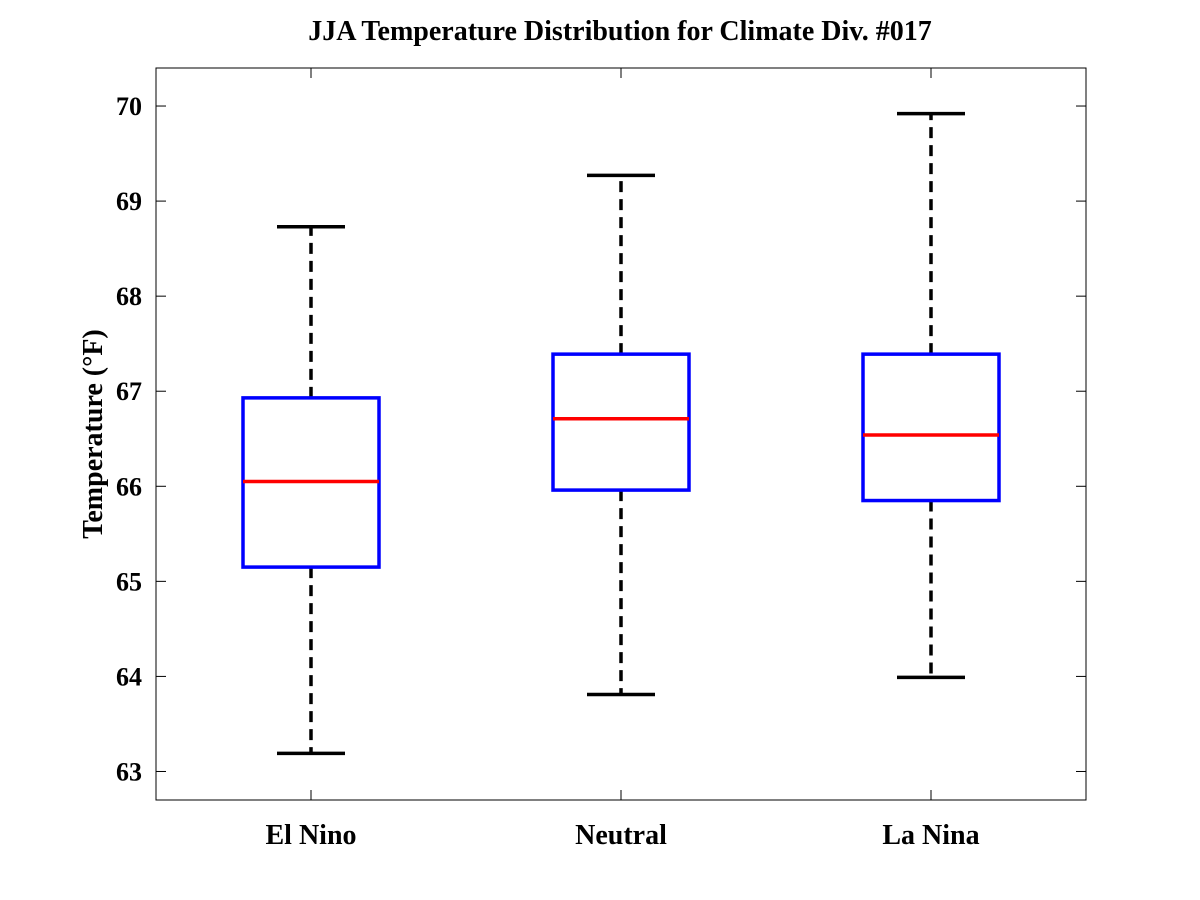 The image size is (1200, 900). What do you see at coordinates (310, 835) in the screenshot?
I see `x-tick-label: El Nino` at bounding box center [310, 835].